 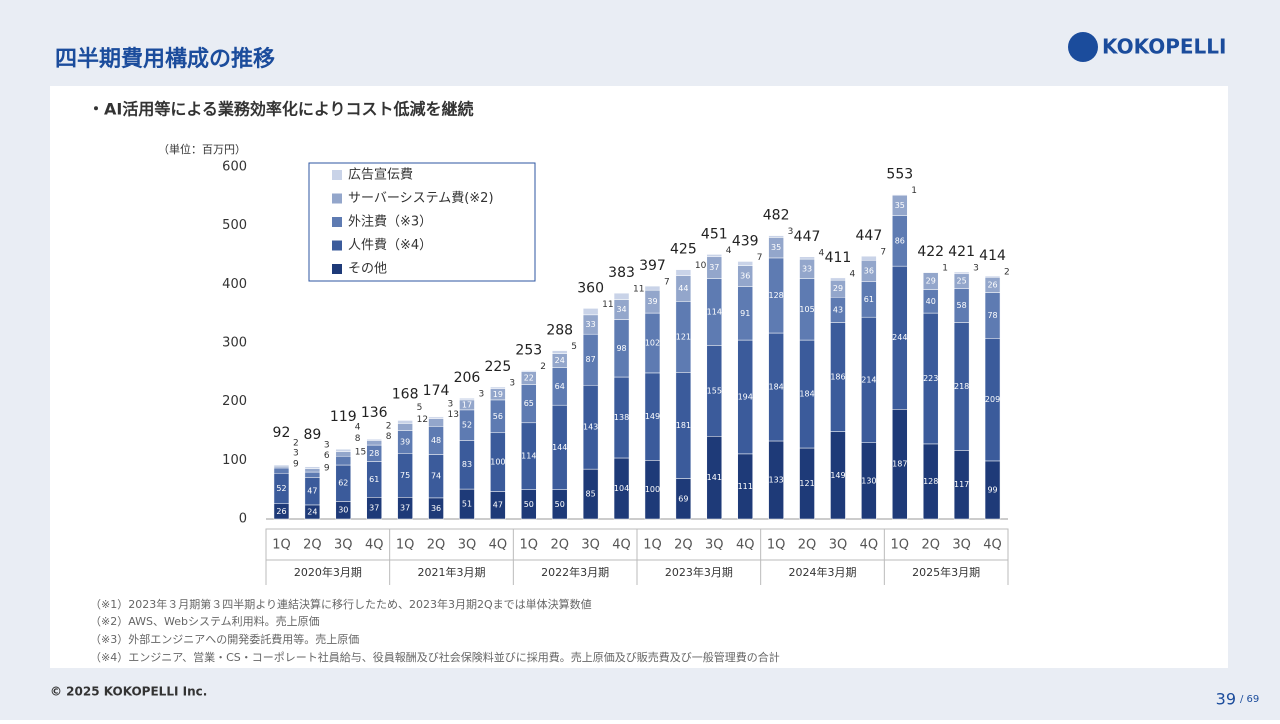 I want to click on y-tick-label: 600, so click(x=234, y=167).